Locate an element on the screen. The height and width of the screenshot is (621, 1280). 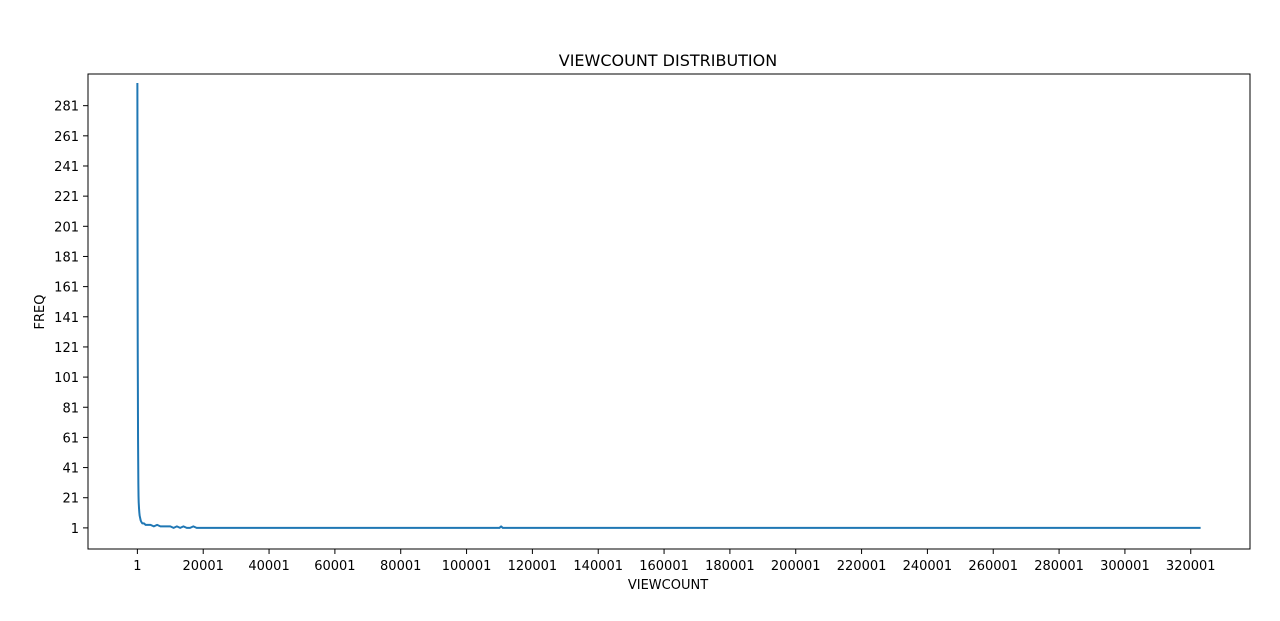
x-tick-label: 140001 is located at coordinates (598, 566).